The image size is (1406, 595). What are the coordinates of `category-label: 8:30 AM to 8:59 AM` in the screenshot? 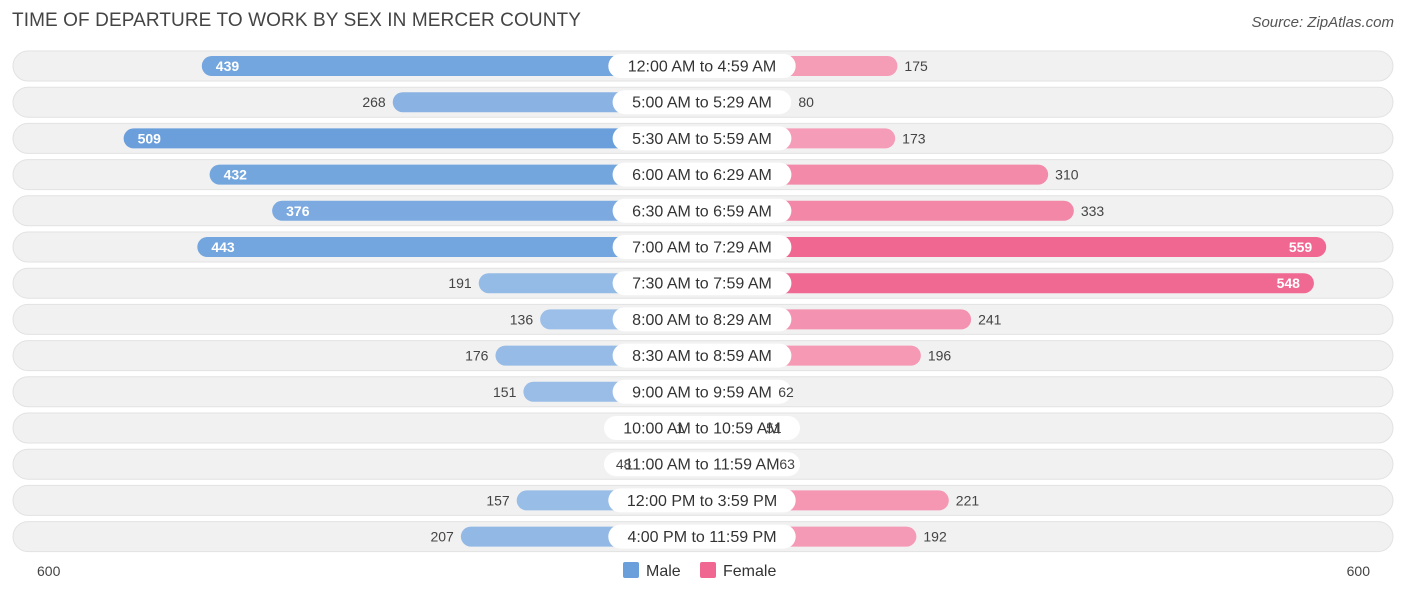 It's located at (702, 356).